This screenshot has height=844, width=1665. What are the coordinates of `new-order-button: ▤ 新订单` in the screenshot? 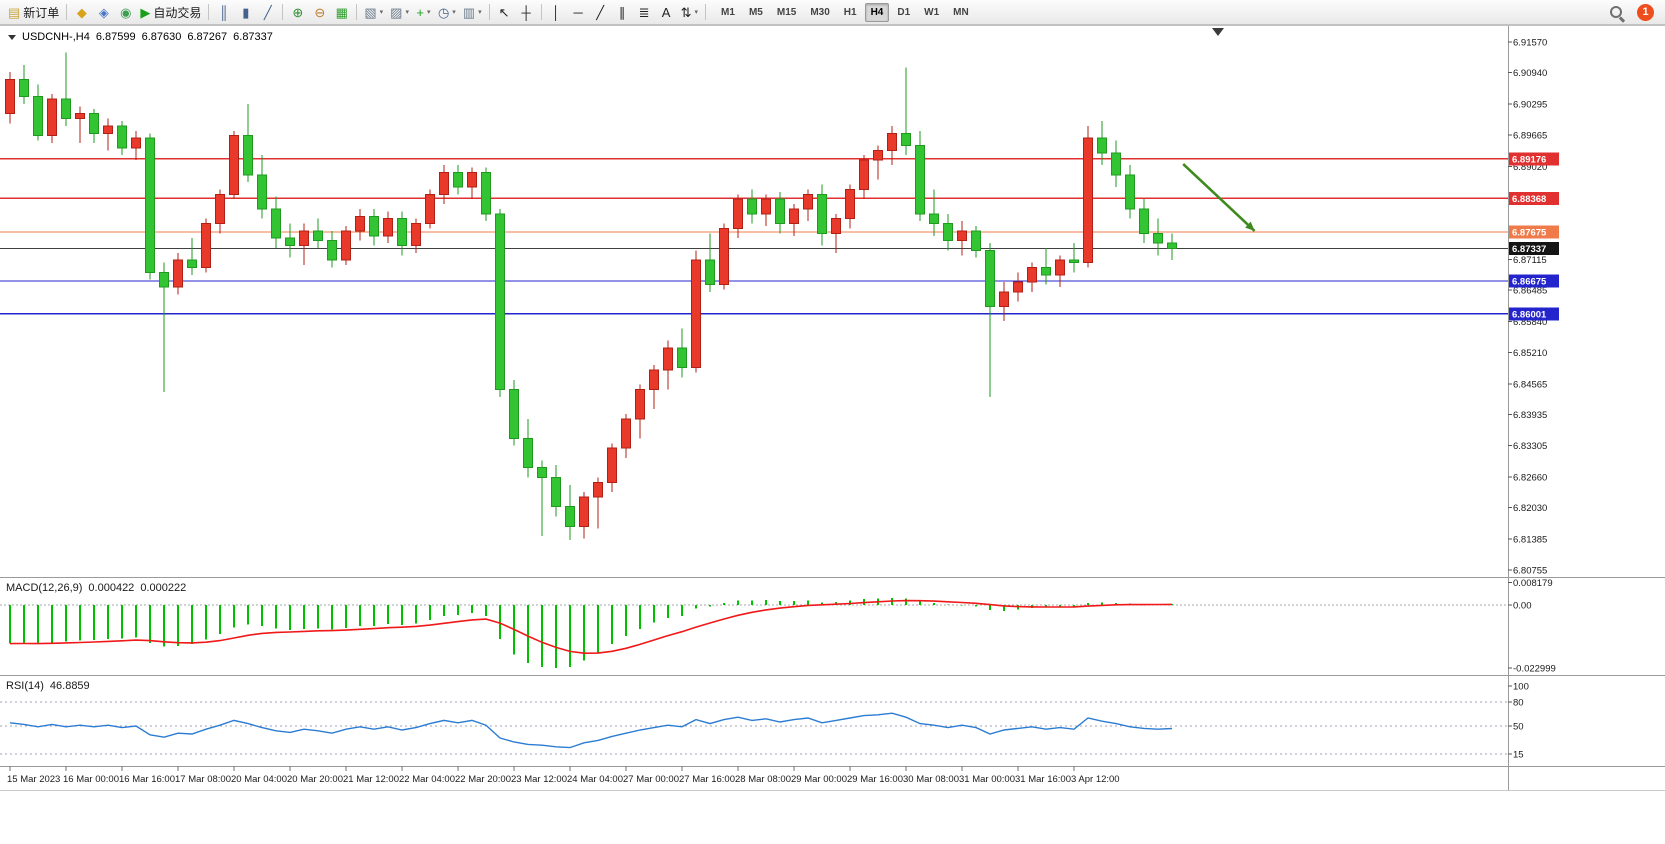 It's located at (33, 12).